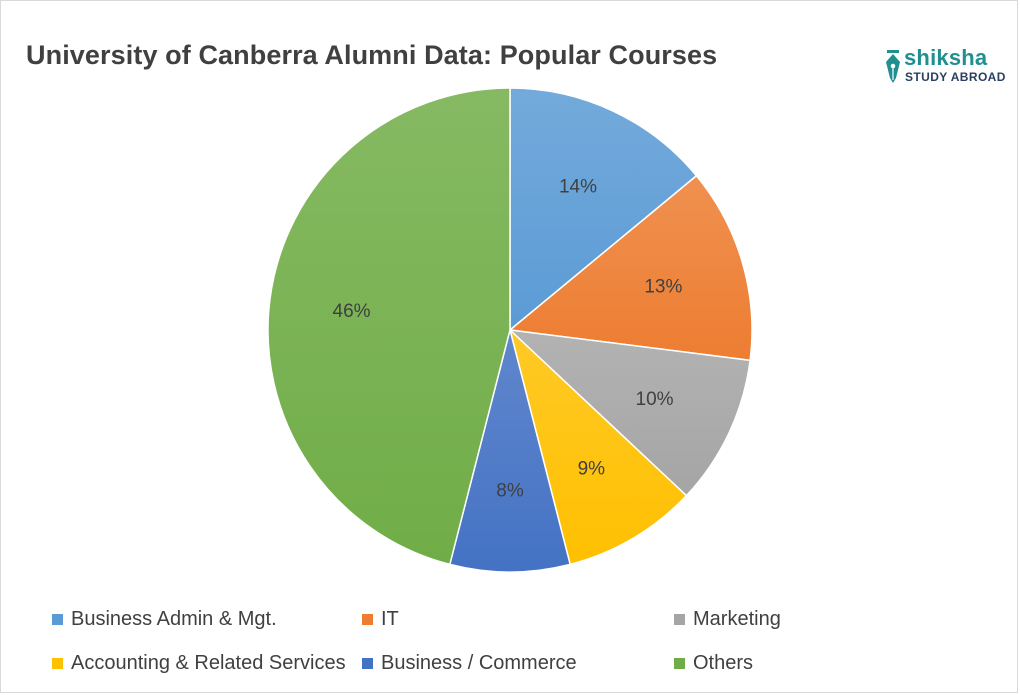  What do you see at coordinates (592, 468) in the screenshot?
I see `data-label: 9%` at bounding box center [592, 468].